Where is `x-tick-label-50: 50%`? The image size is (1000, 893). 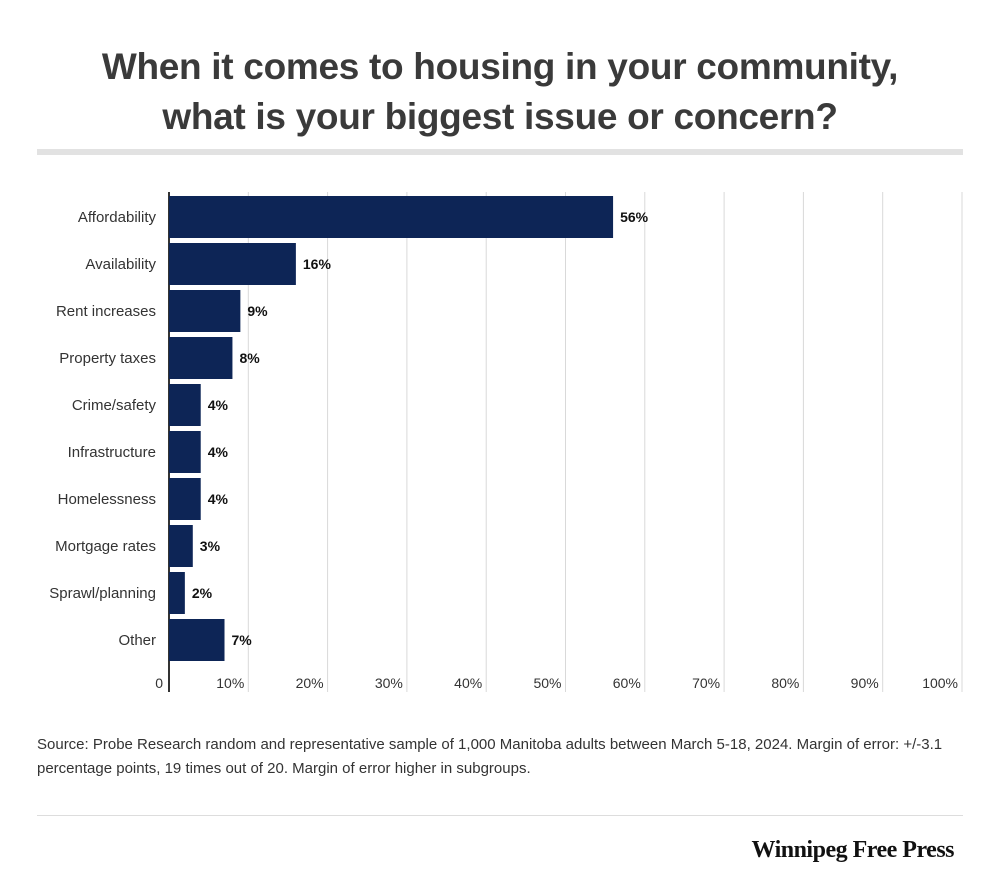
x-tick-label-50: 50% is located at coordinates (547, 683).